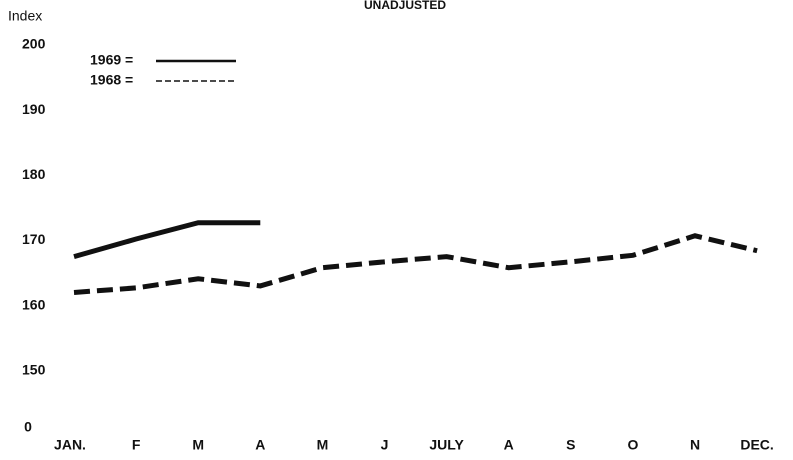  What do you see at coordinates (34, 44) in the screenshot?
I see `y-tick-label: 200` at bounding box center [34, 44].